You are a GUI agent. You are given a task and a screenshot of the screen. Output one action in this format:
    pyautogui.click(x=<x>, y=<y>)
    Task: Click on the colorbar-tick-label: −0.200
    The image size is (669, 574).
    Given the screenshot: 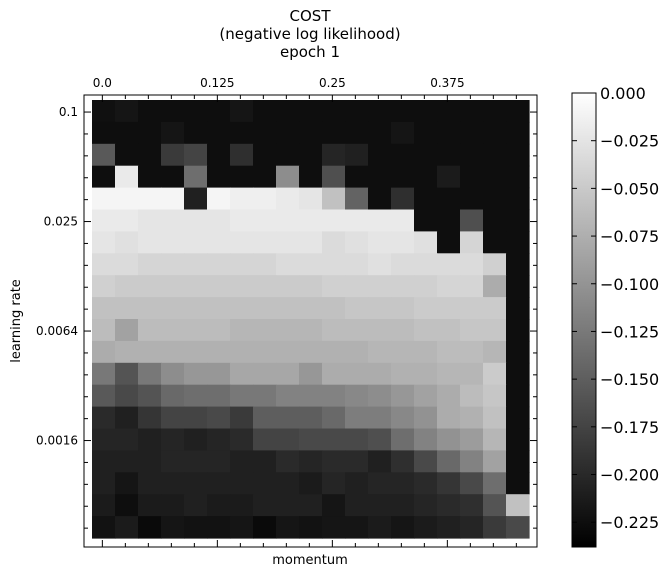 What is the action you would take?
    pyautogui.click(x=629, y=475)
    